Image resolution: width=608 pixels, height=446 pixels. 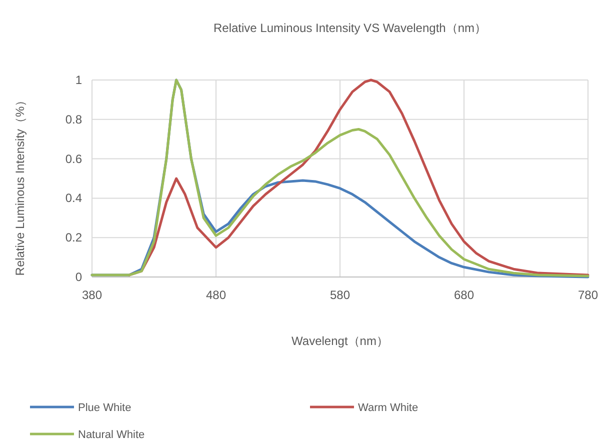 I want to click on x-tick-label: 380, so click(x=92, y=295).